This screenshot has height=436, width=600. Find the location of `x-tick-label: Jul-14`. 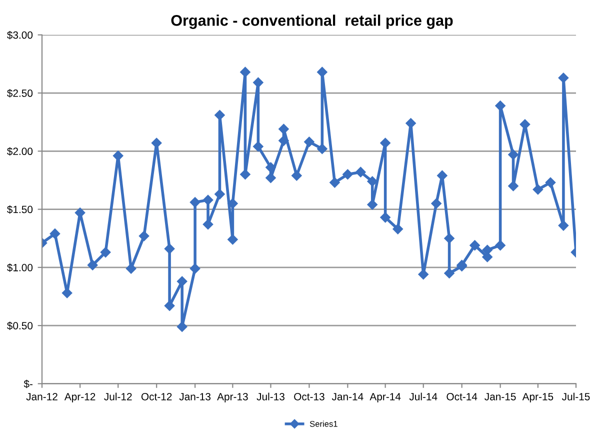

x-tick-label: Jul-14 is located at coordinates (423, 396).